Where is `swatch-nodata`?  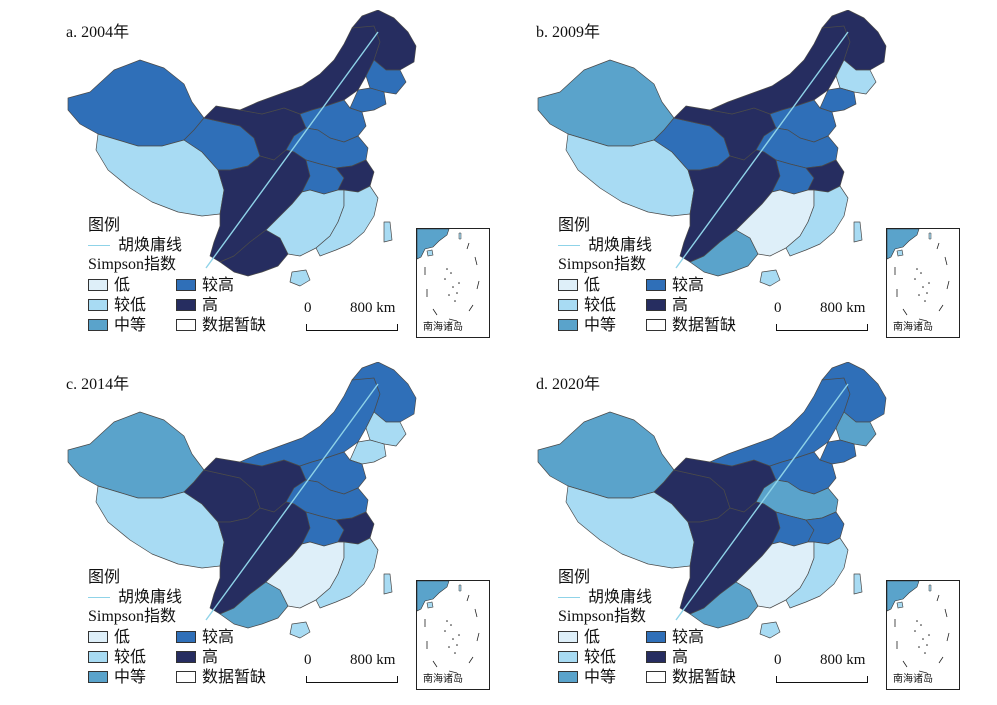
swatch-nodata is located at coordinates (186, 325).